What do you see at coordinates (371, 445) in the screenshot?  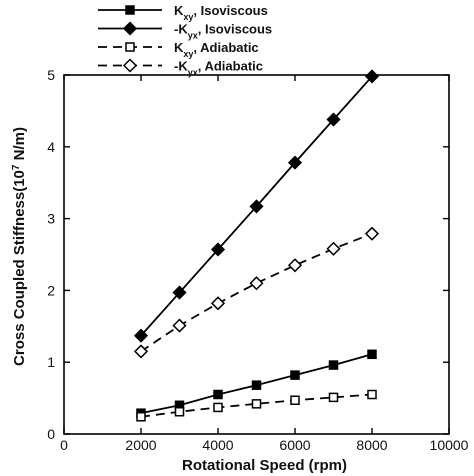 I see `x-tick-label: 8000` at bounding box center [371, 445].